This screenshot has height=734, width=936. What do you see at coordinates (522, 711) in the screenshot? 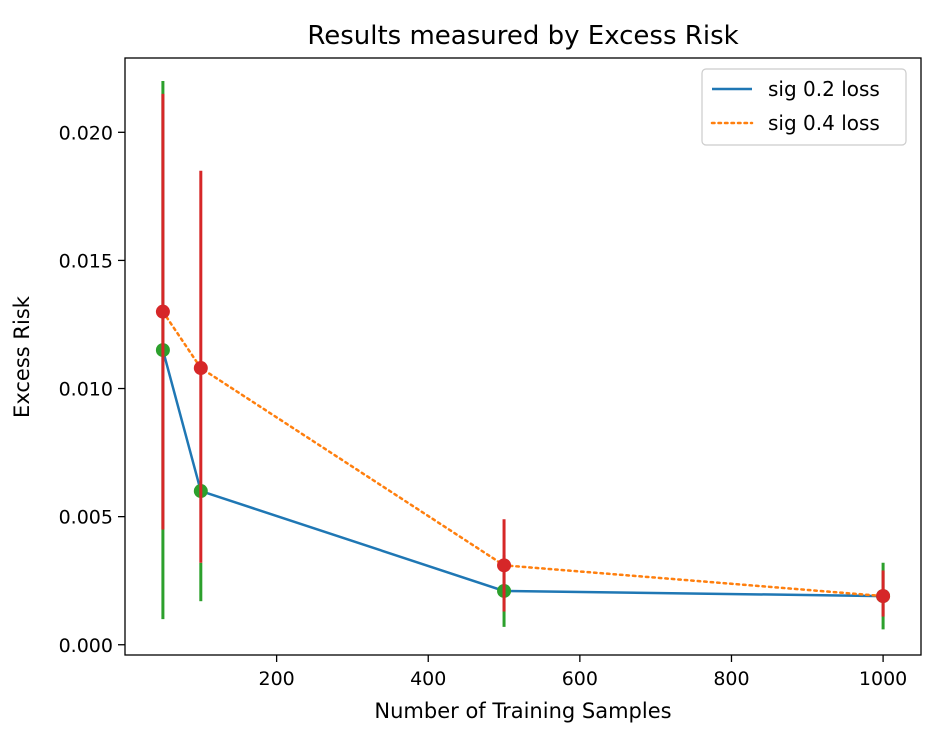
I see `x-axis-label: Number of Training Samples` at bounding box center [522, 711].